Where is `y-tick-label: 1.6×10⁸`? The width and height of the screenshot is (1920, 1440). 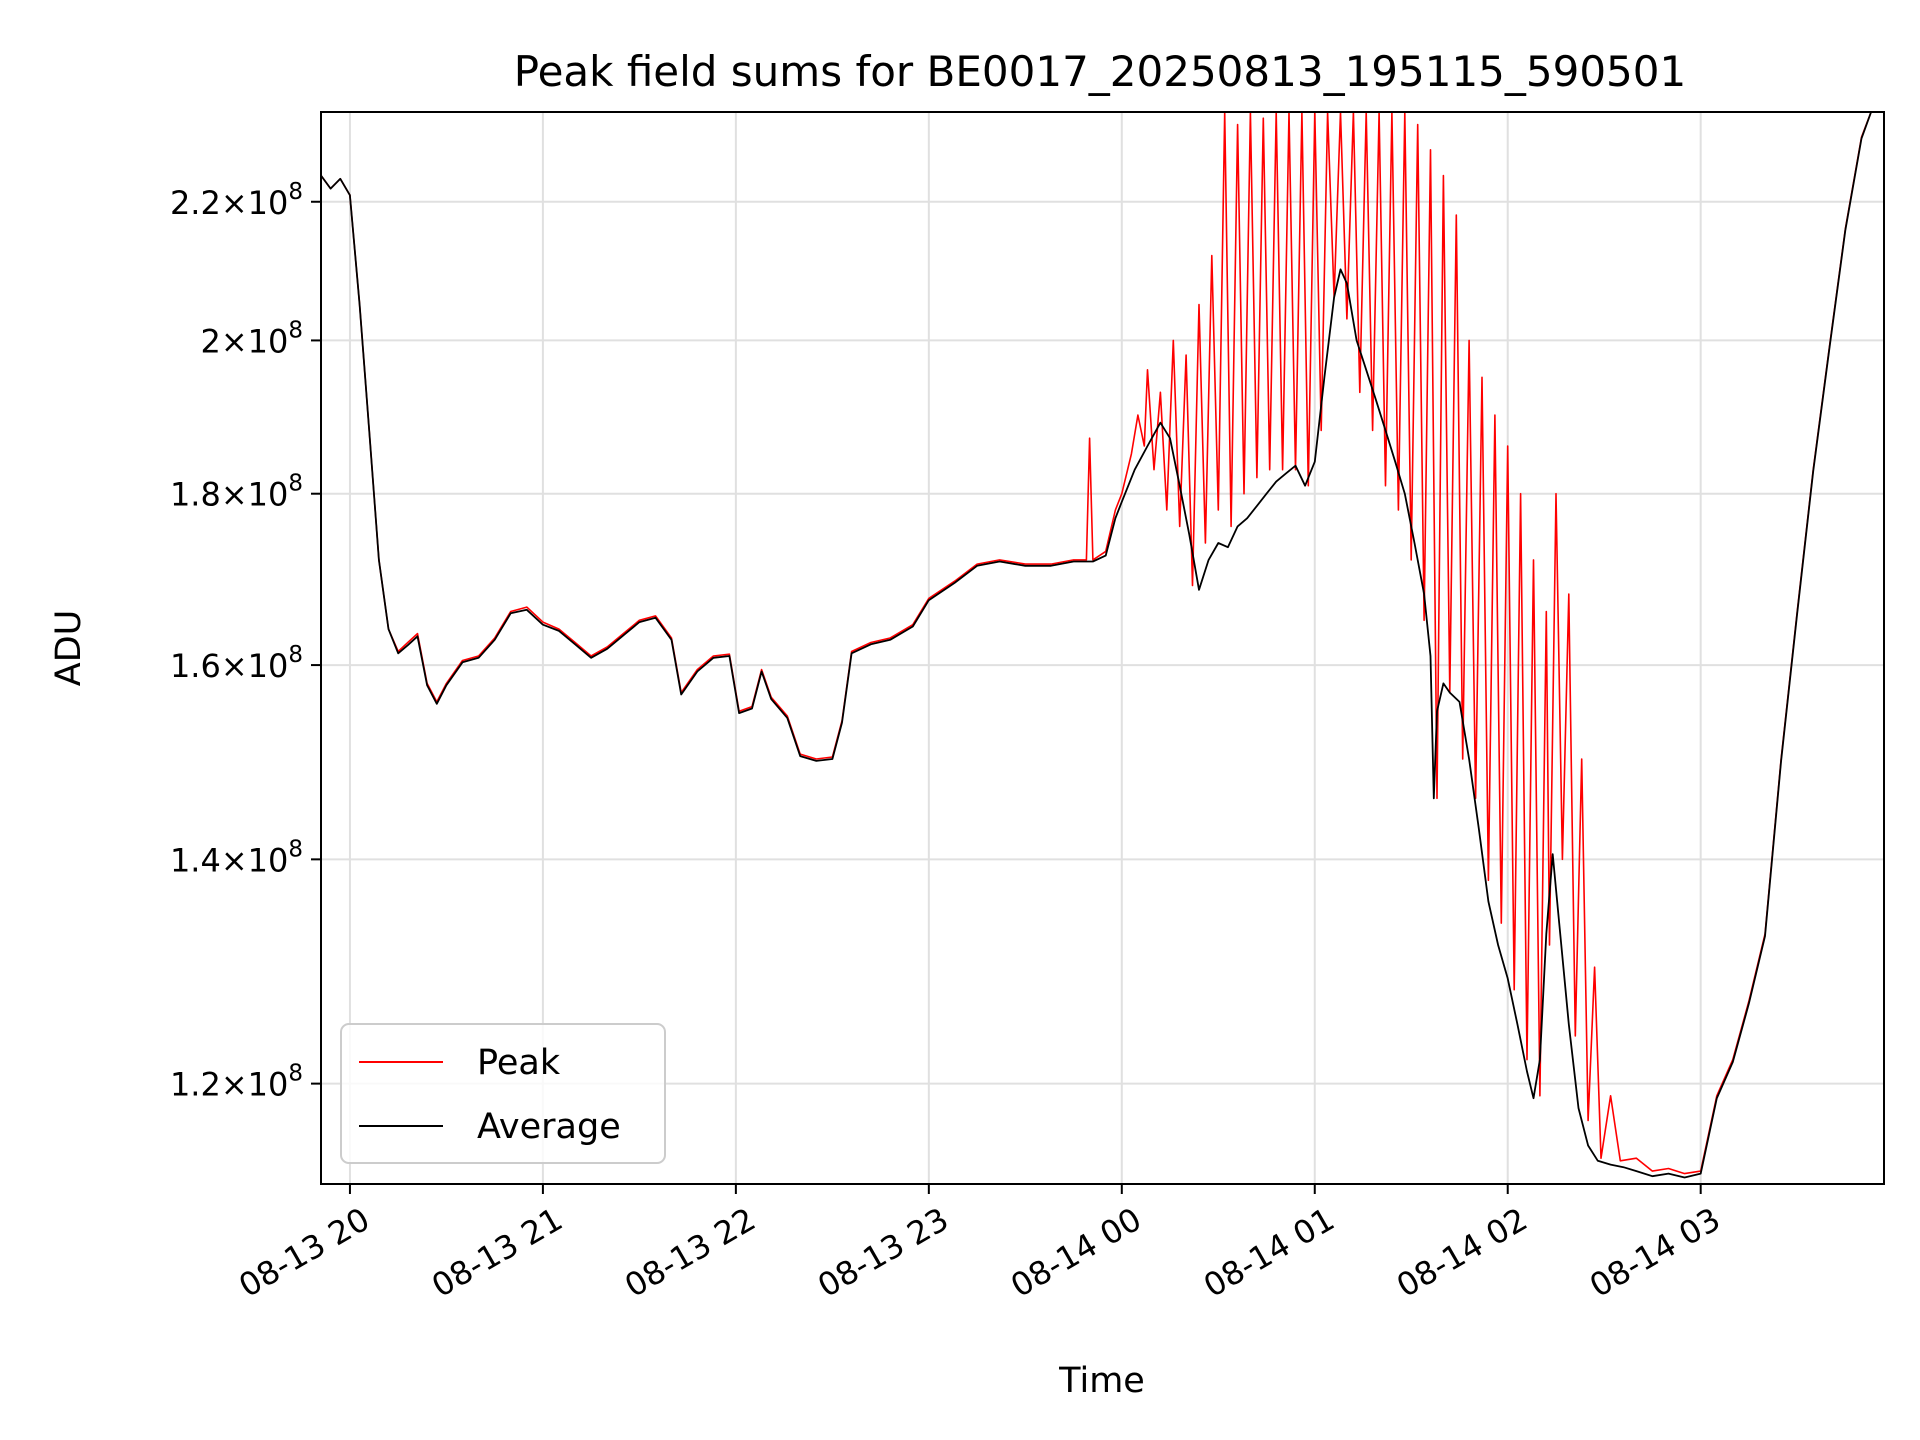 y-tick-label: 1.6×10⁸ is located at coordinates (236, 663).